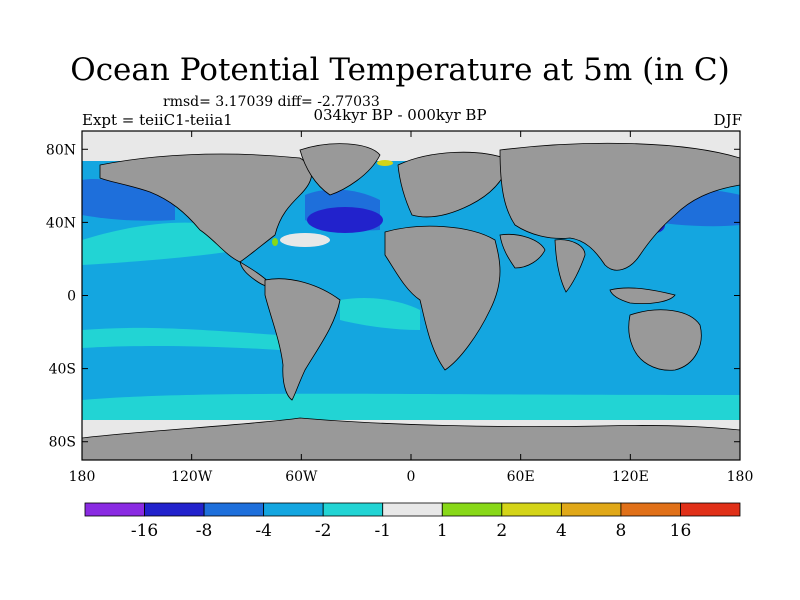 The height and width of the screenshot is (600, 800). Describe the element at coordinates (61, 150) in the screenshot. I see `y-tick-label: 80N` at that location.